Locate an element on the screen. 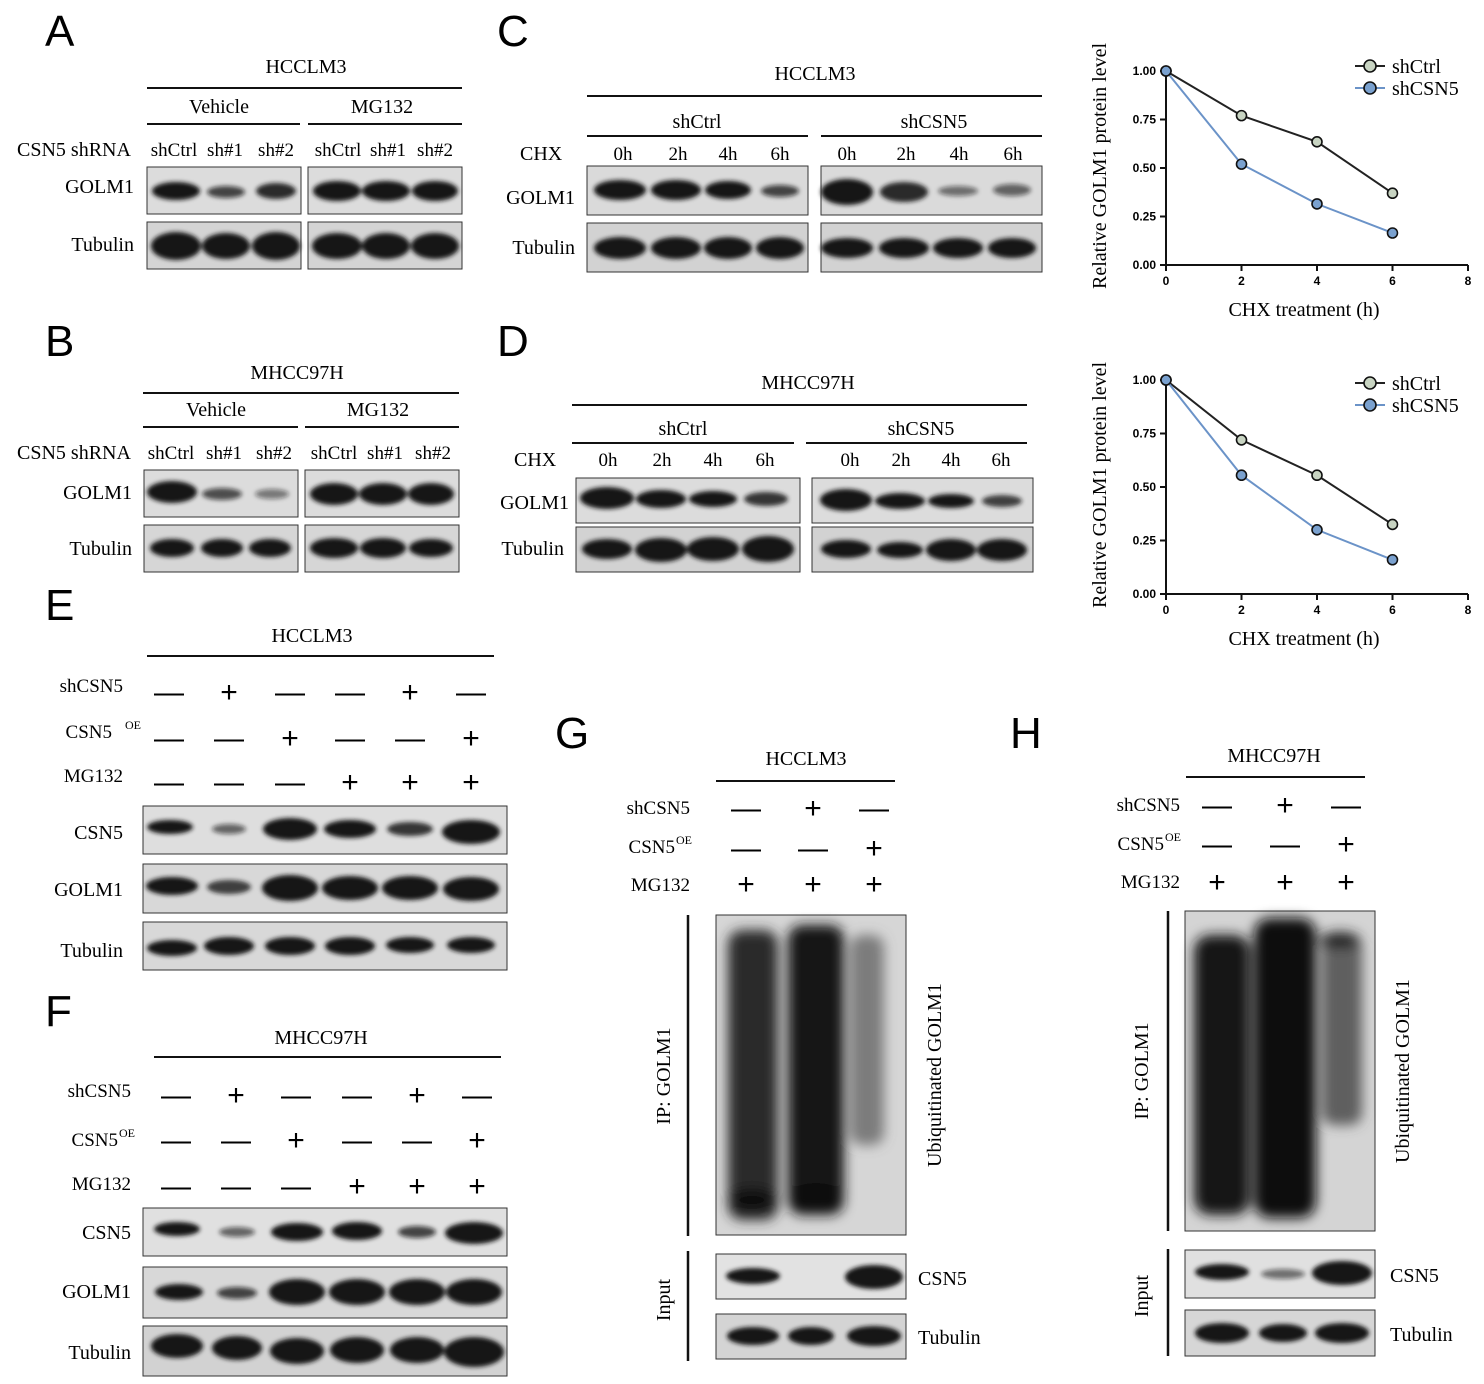  ubiquitinated-label: Ubiquitinated GOLM1 is located at coordinates (935, 1075).